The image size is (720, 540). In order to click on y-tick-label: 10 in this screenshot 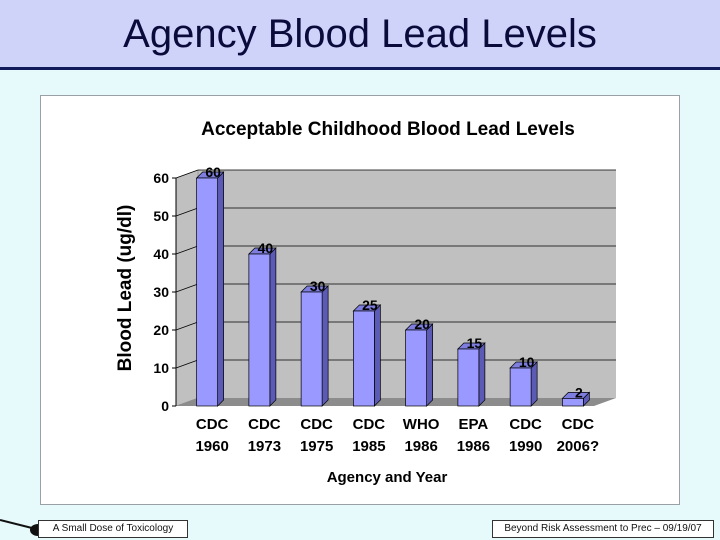, I will do `click(161, 368)`.